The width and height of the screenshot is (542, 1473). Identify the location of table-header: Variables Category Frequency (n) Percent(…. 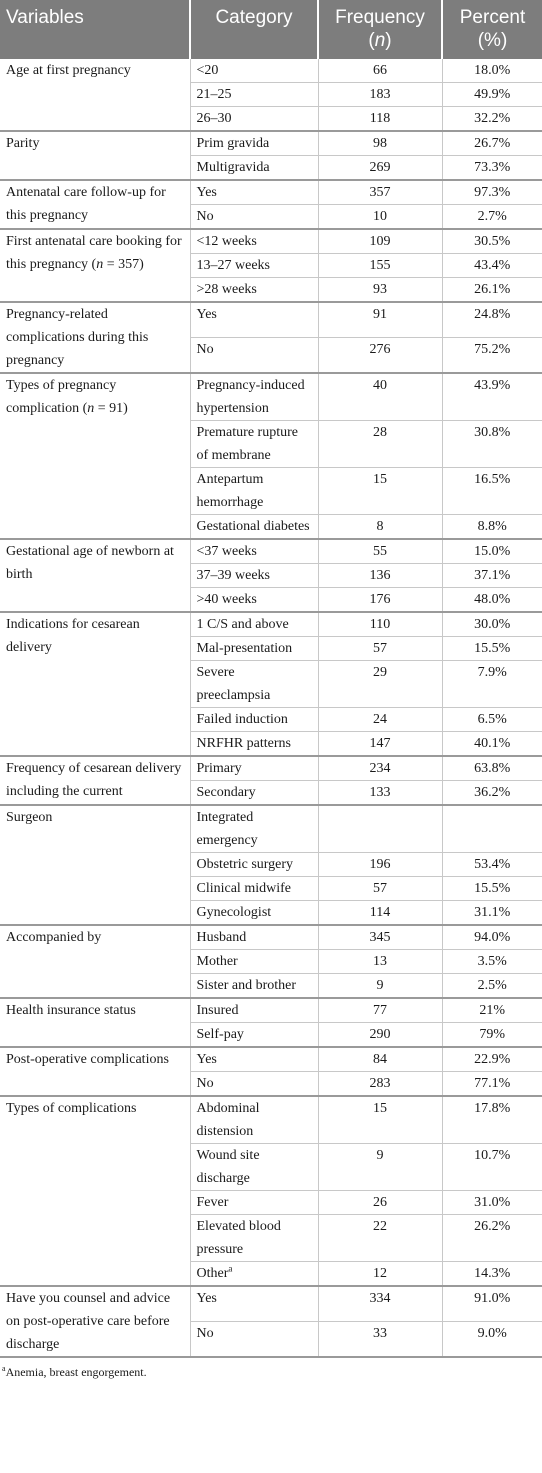
(271, 29).